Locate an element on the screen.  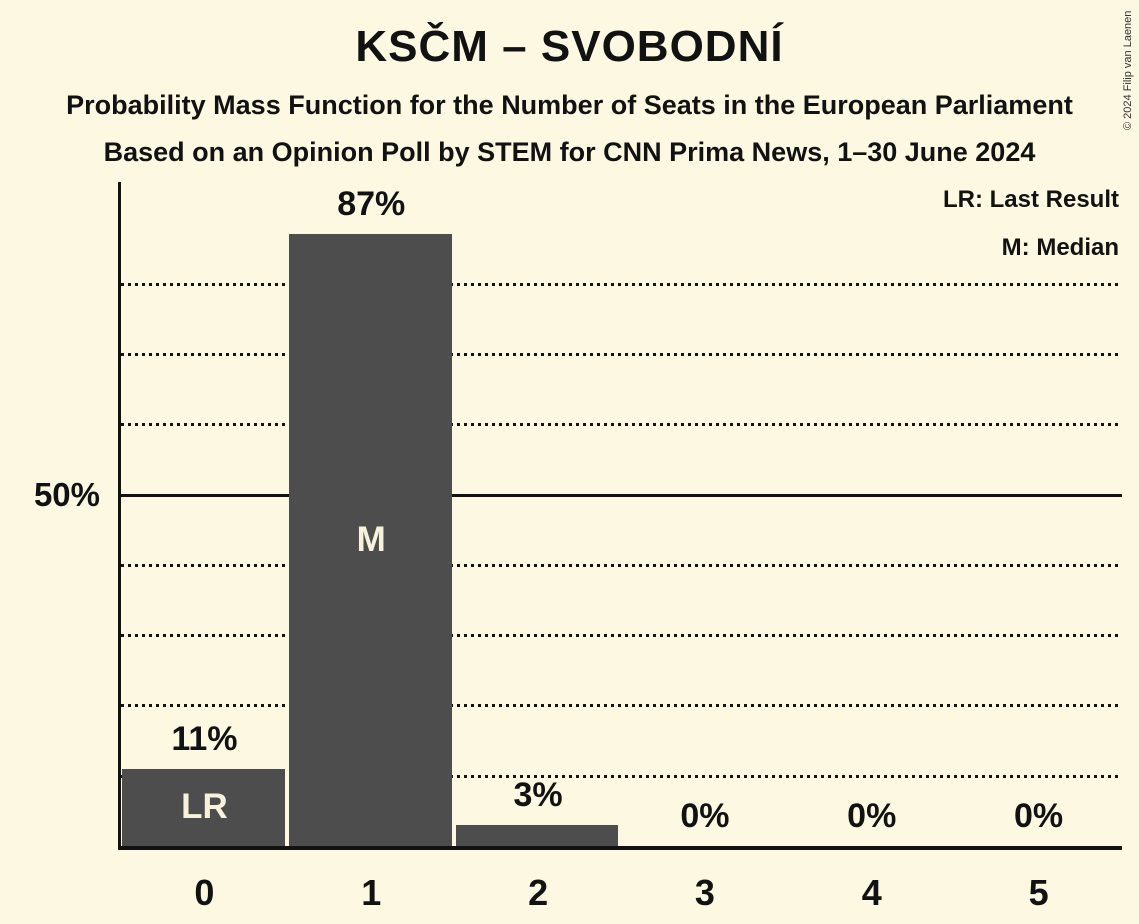
gridline-70pct is located at coordinates (621, 354).